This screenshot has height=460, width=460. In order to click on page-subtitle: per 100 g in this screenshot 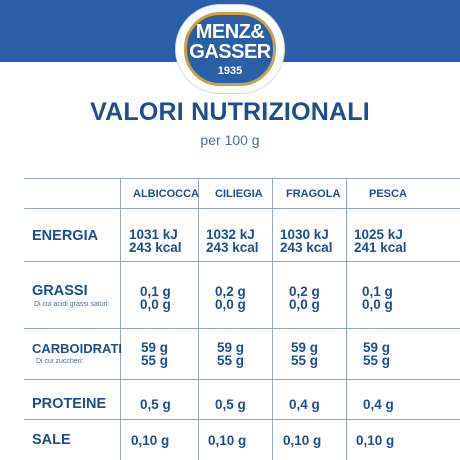, I will do `click(230, 140)`.